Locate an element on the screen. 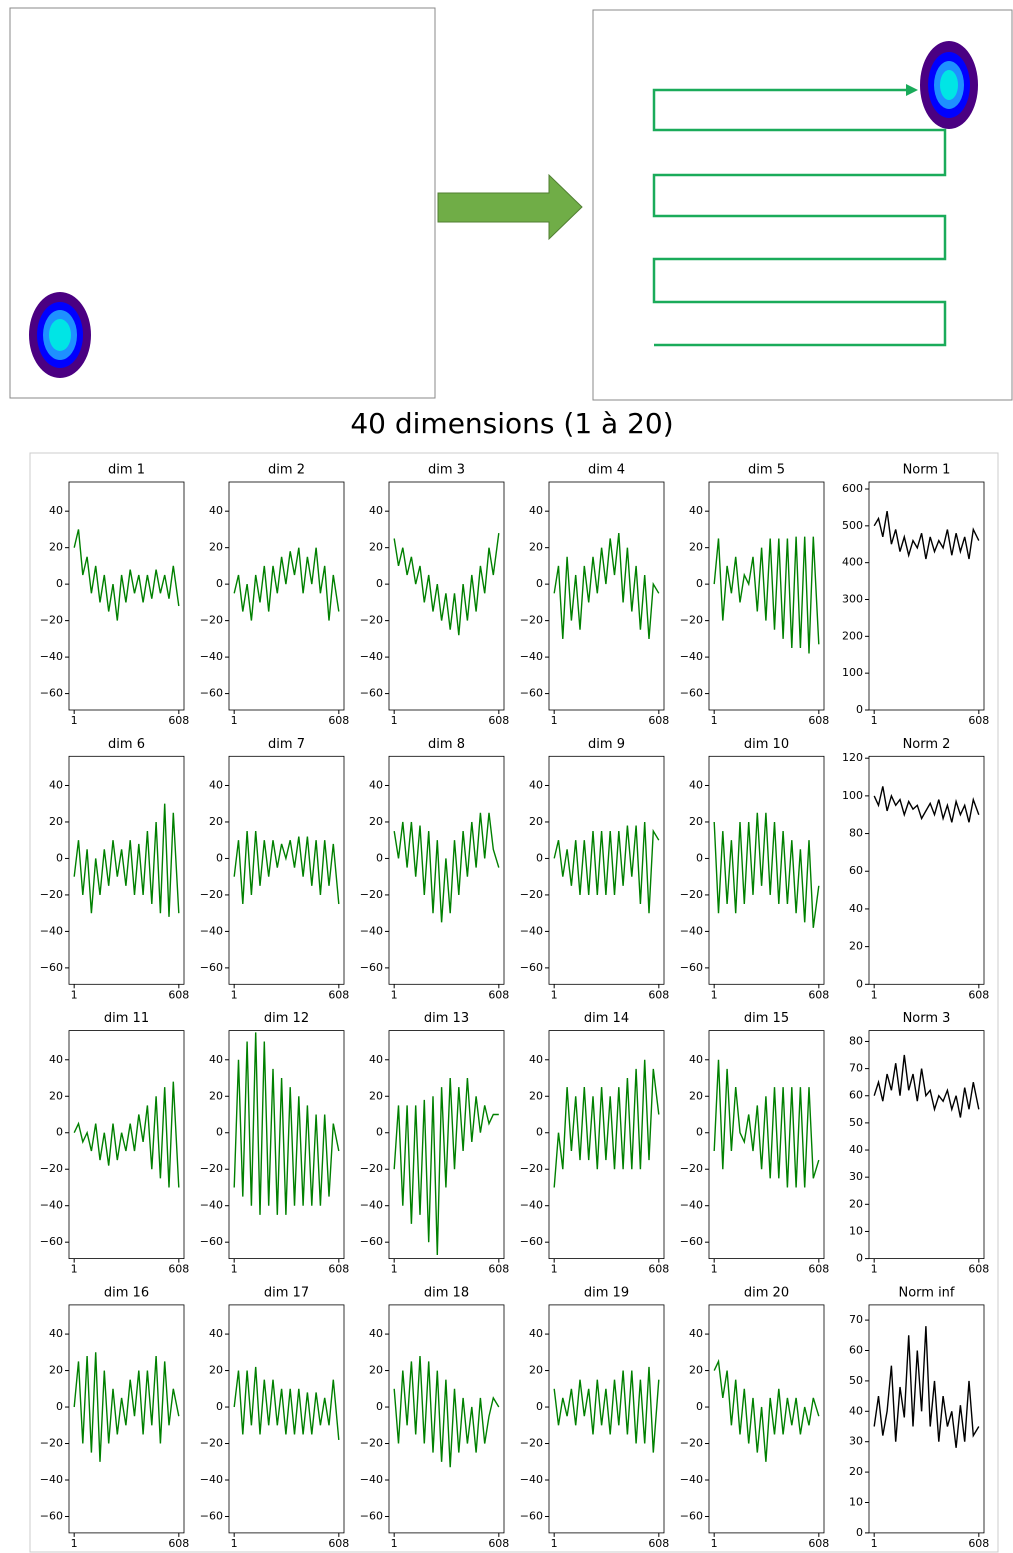 This screenshot has height=1553, width=1013. y-tick-label: 120 is located at coordinates (852, 757).